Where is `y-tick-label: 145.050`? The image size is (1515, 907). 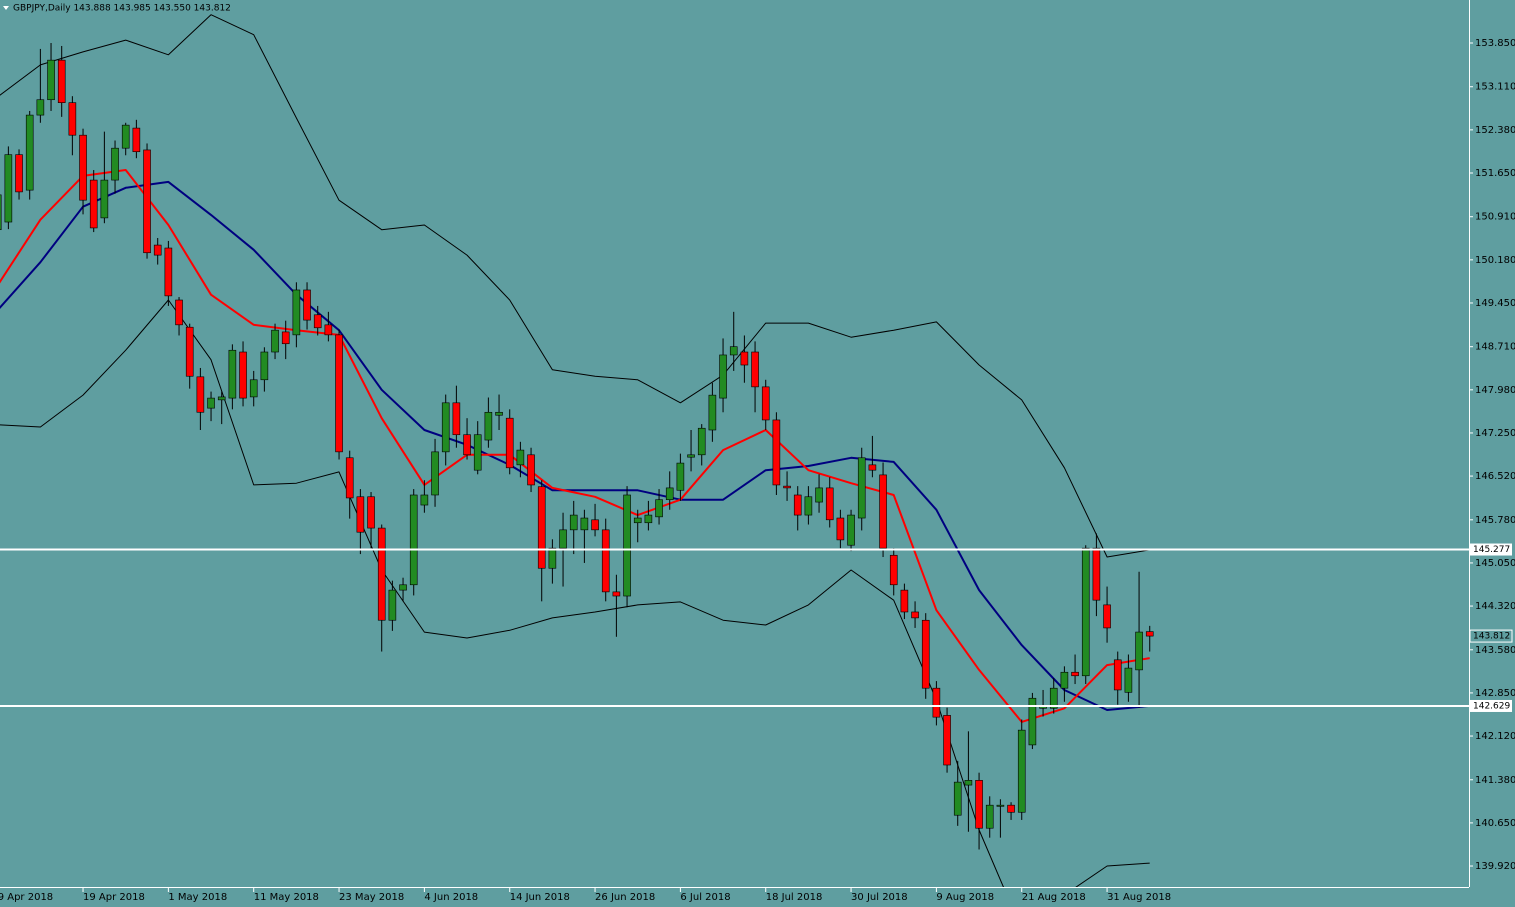 y-tick-label: 145.050 is located at coordinates (1495, 563).